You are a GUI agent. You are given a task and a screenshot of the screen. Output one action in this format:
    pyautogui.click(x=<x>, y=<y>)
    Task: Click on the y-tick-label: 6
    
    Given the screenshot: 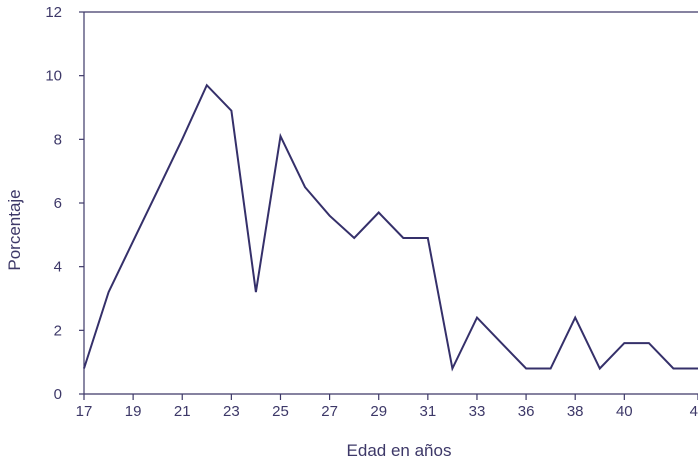 What is the action you would take?
    pyautogui.click(x=58, y=203)
    